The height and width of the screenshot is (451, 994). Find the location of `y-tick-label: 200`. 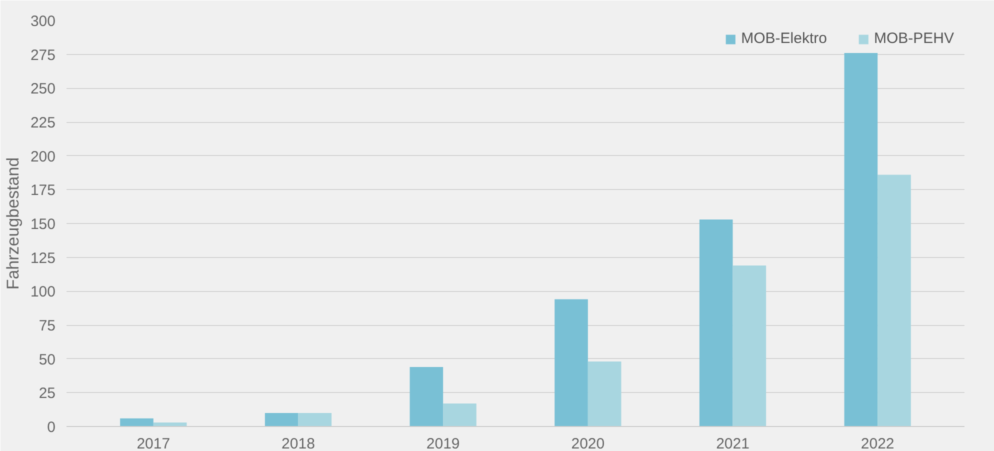

y-tick-label: 200 is located at coordinates (43, 157).